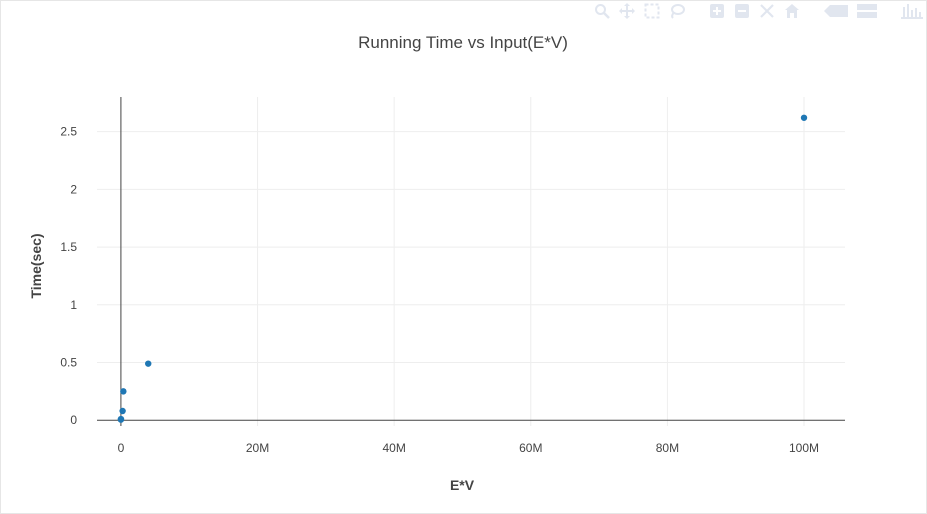 Image resolution: width=927 pixels, height=514 pixels. What do you see at coordinates (742, 11) in the screenshot?
I see `zoom-out-icon` at bounding box center [742, 11].